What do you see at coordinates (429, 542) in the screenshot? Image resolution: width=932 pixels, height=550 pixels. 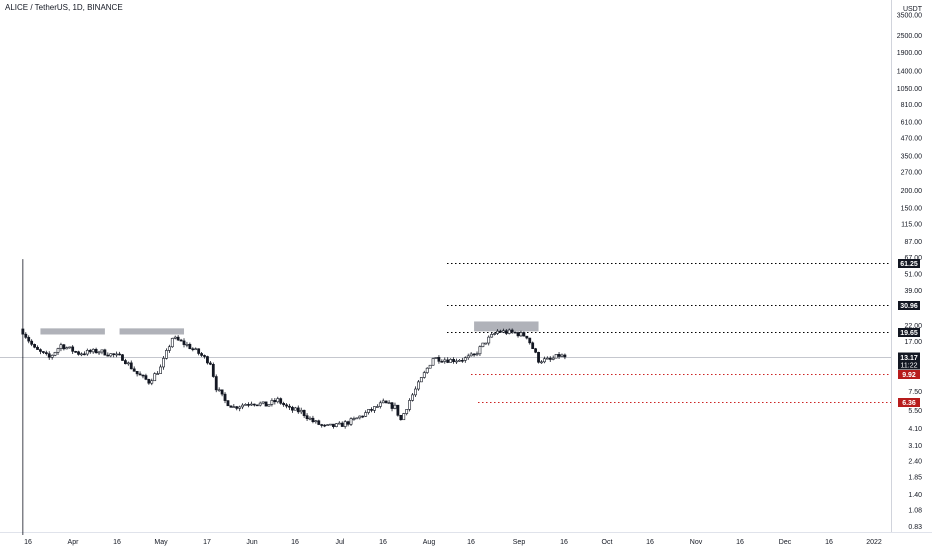 I see `time-tick-label: Aug` at bounding box center [429, 542].